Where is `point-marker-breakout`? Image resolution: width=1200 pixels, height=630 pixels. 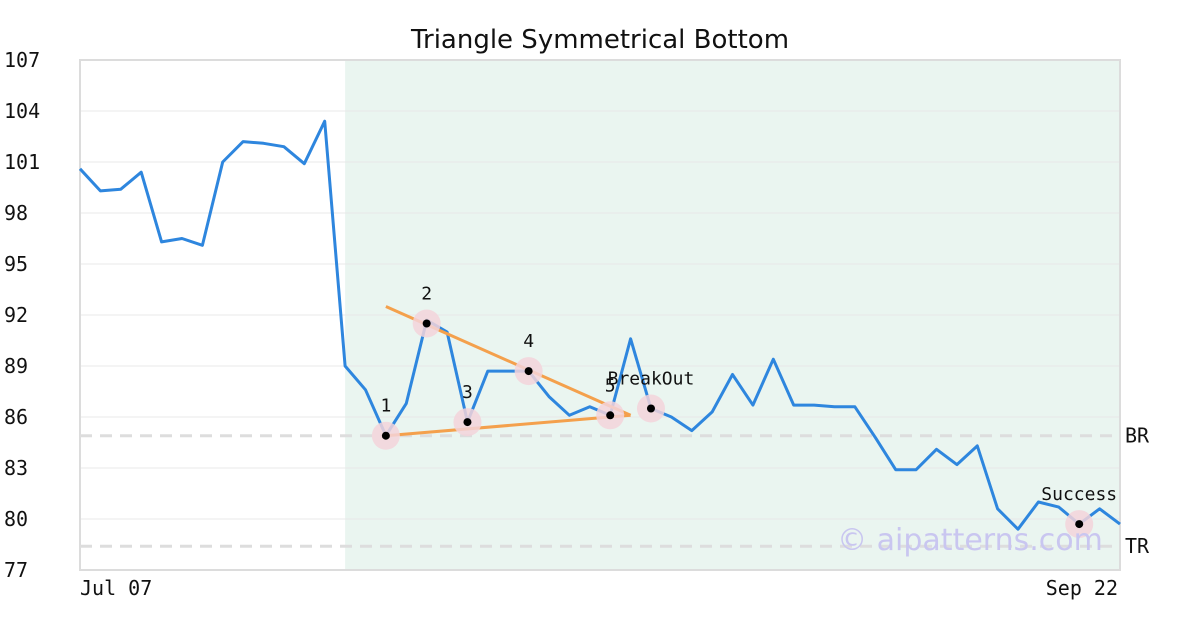 point-marker-breakout is located at coordinates (650, 408).